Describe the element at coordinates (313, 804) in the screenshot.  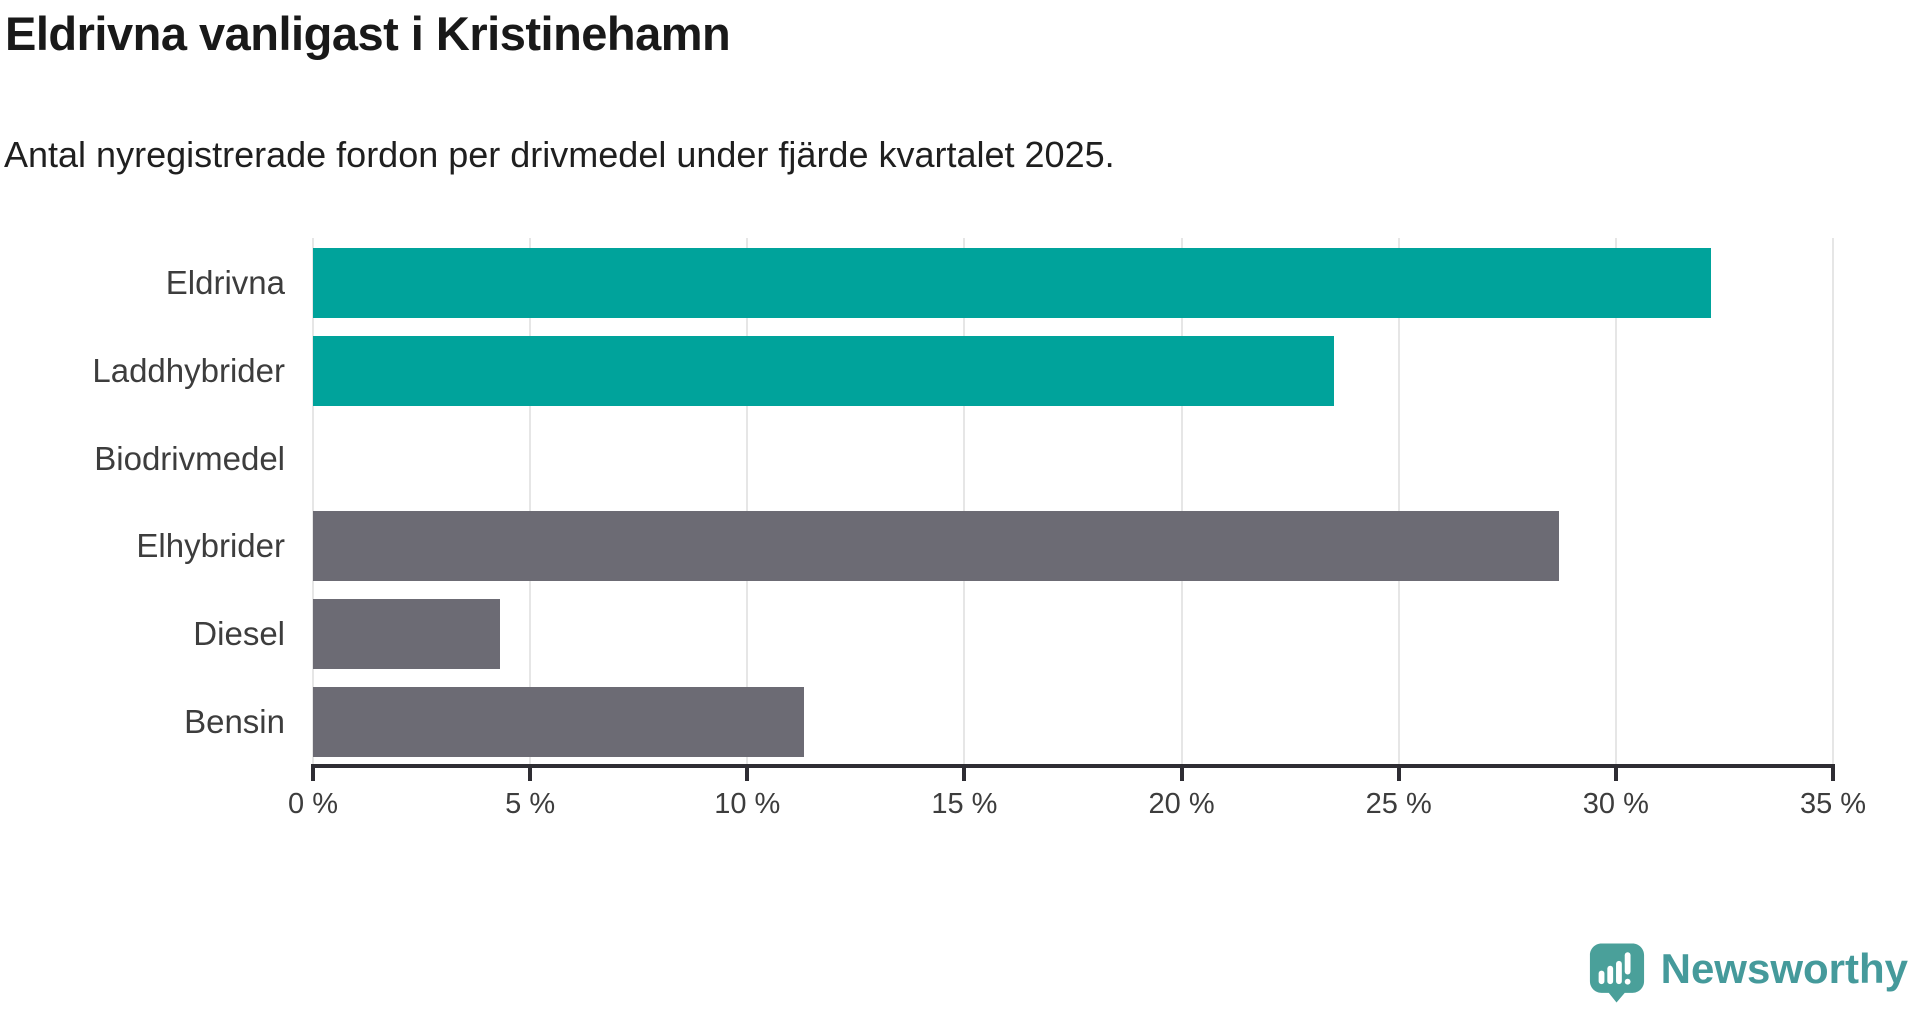
I see `x-tick-label-0: 0 %` at that location.